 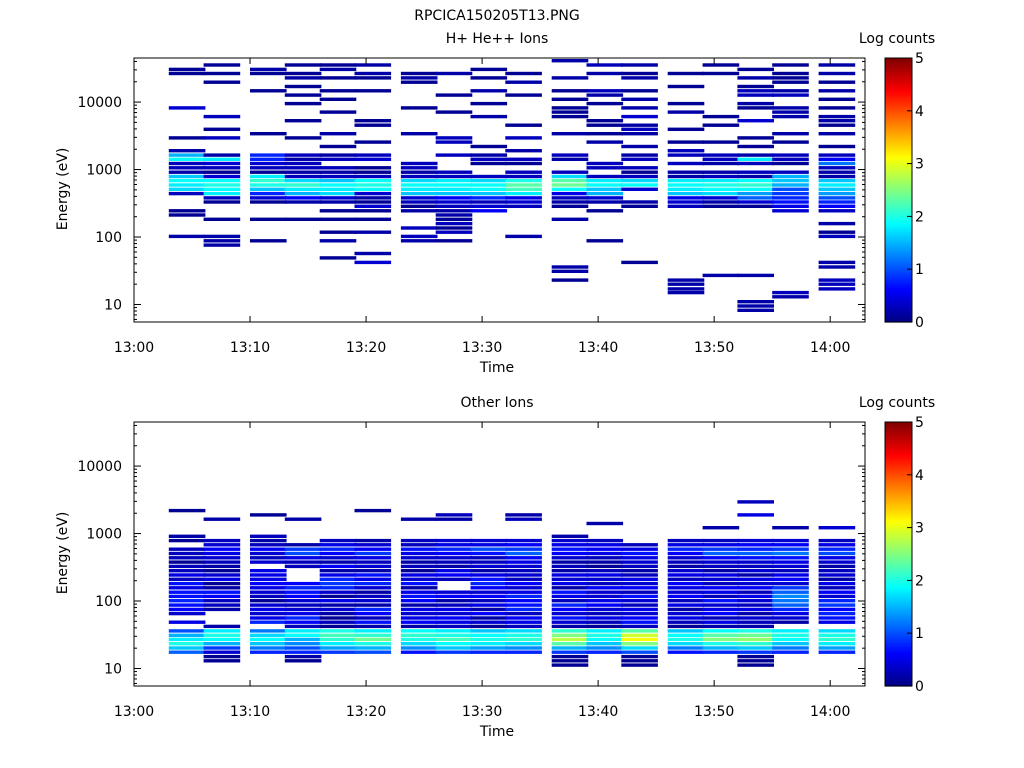 What do you see at coordinates (496, 368) in the screenshot?
I see `x-axis-label: Time` at bounding box center [496, 368].